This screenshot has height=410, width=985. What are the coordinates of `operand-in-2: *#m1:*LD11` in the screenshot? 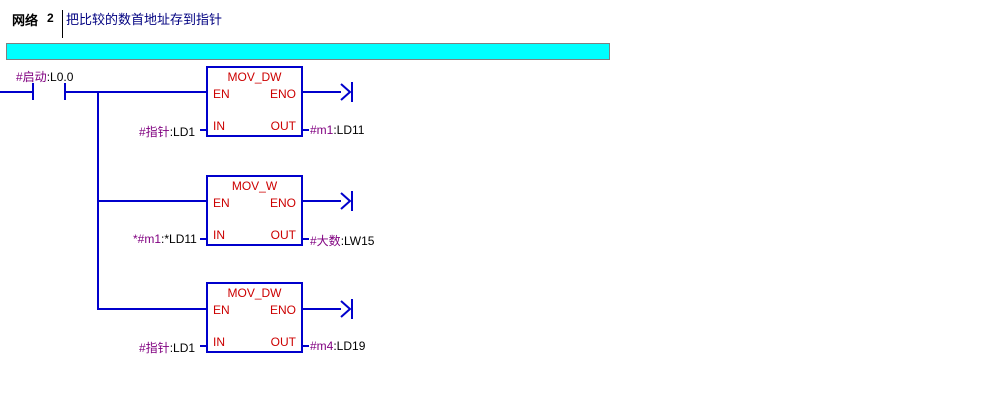 It's located at (165, 239).